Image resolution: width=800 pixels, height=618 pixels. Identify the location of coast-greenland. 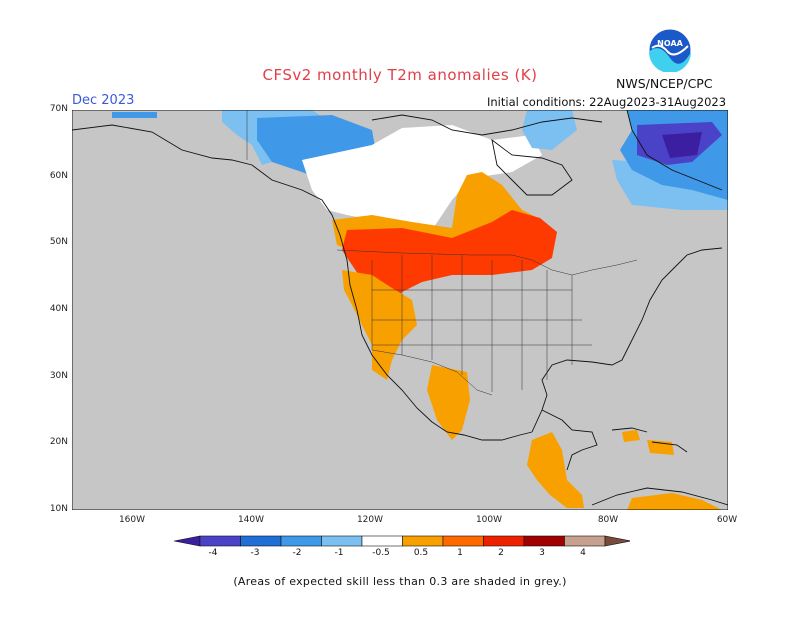
(674, 150).